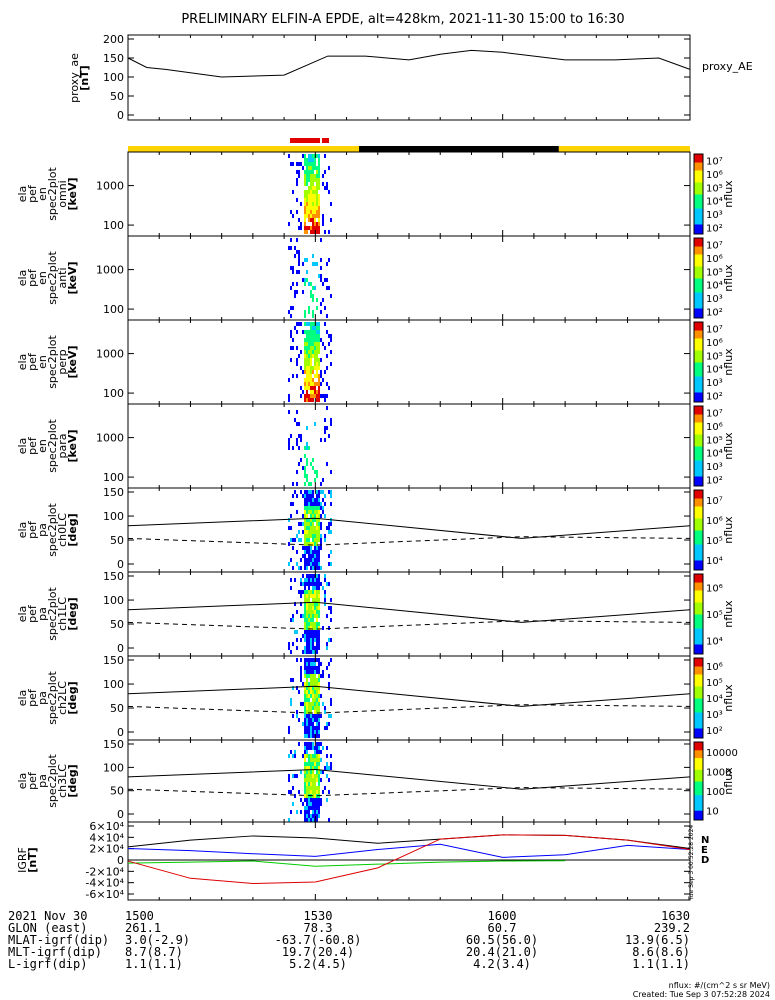  I want to click on axis-row-value: 1630, so click(675, 916).